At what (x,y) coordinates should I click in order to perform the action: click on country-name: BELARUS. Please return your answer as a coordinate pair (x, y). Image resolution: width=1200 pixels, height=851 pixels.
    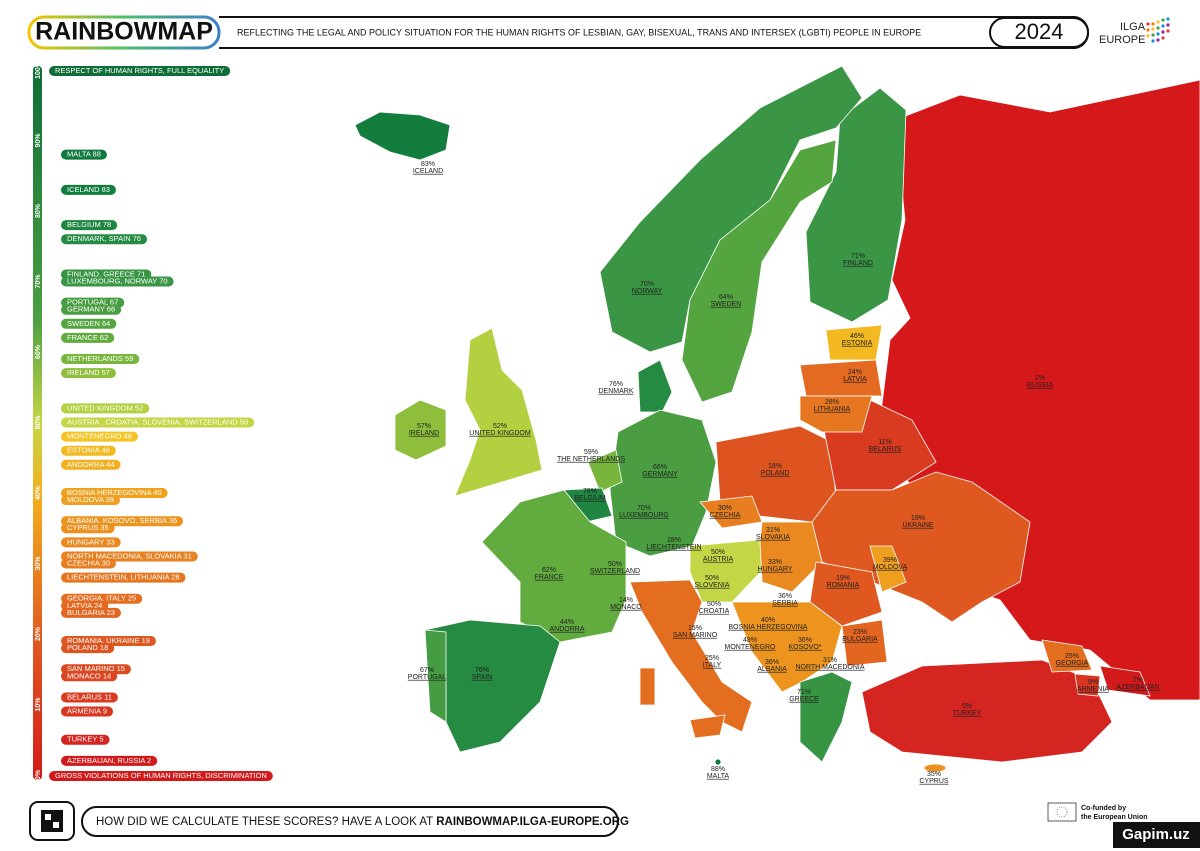
    Looking at the image, I should click on (885, 449).